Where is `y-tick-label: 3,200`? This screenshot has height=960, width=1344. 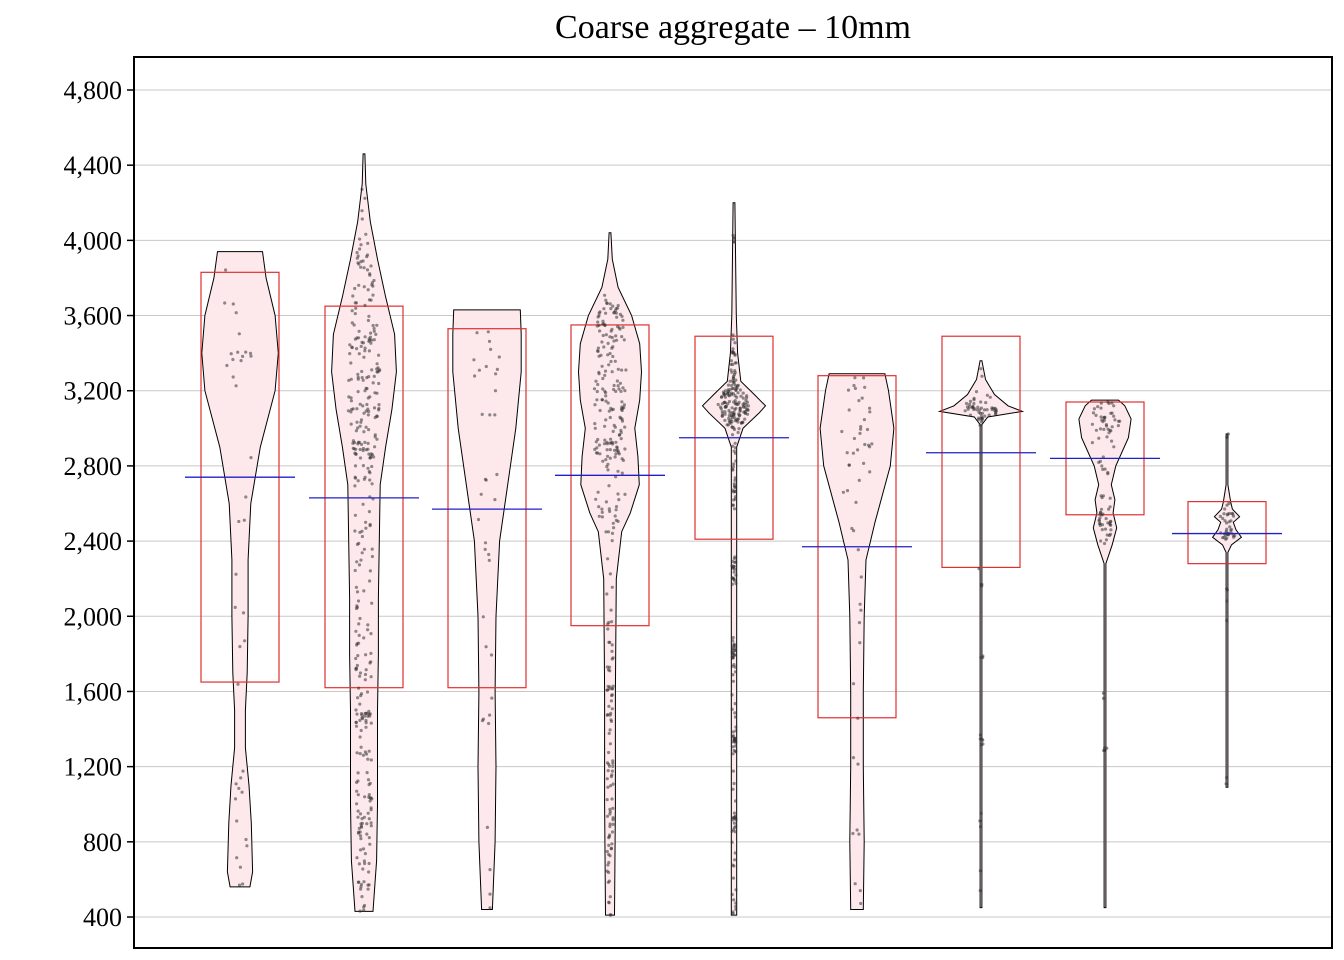
y-tick-label: 3,200 is located at coordinates (93, 391).